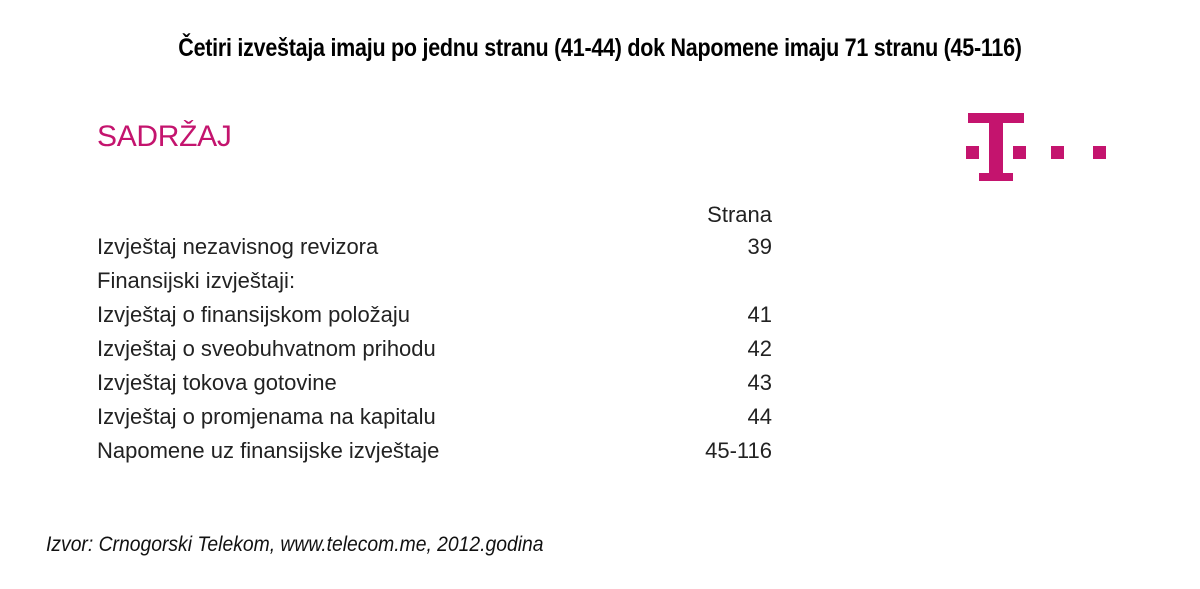 The width and height of the screenshot is (1200, 589). I want to click on logo-t-foot, so click(996, 177).